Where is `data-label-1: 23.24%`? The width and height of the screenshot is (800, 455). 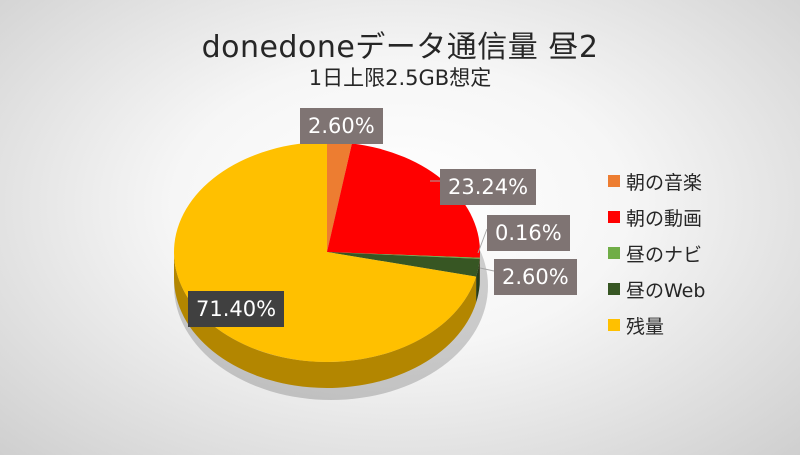 data-label-1: 23.24% is located at coordinates (488, 187).